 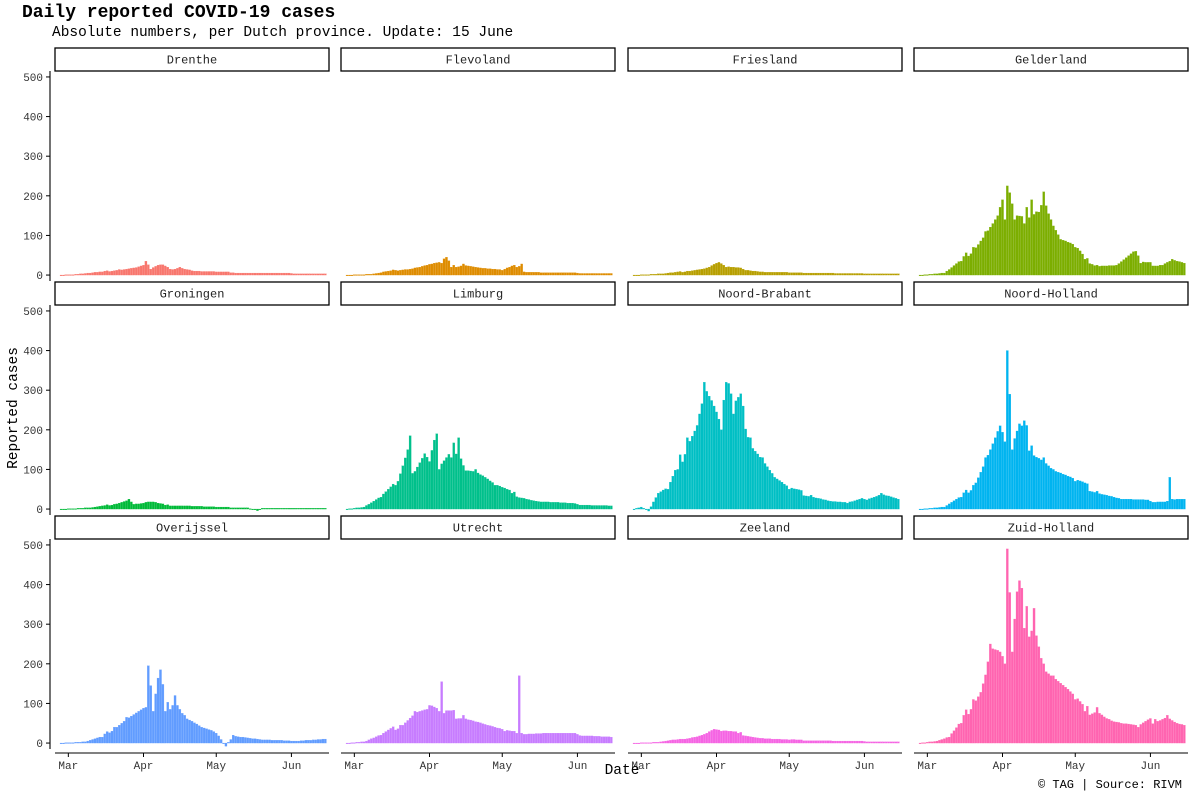 What do you see at coordinates (1003, 767) in the screenshot?
I see `x-tick-label: Apr` at bounding box center [1003, 767].